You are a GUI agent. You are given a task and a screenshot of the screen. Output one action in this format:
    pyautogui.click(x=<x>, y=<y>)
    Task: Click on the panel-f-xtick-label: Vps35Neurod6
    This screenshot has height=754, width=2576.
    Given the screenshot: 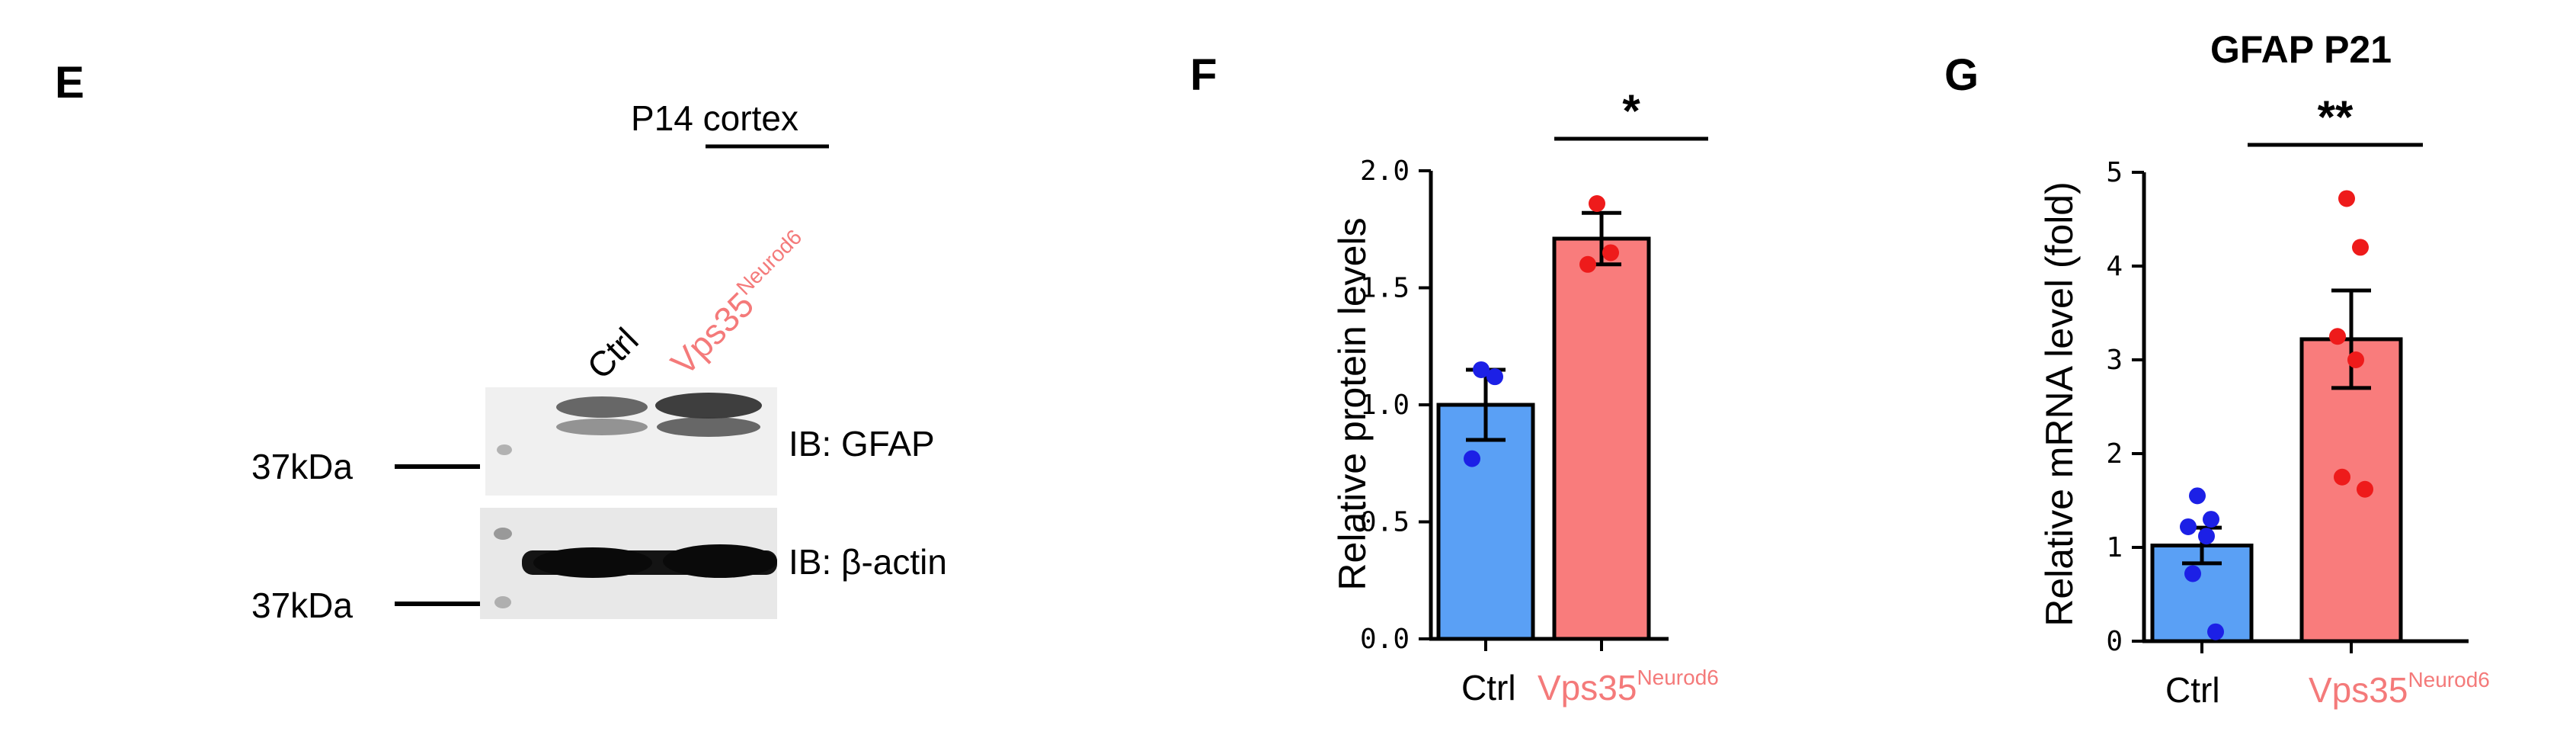 What is the action you would take?
    pyautogui.click(x=1628, y=686)
    